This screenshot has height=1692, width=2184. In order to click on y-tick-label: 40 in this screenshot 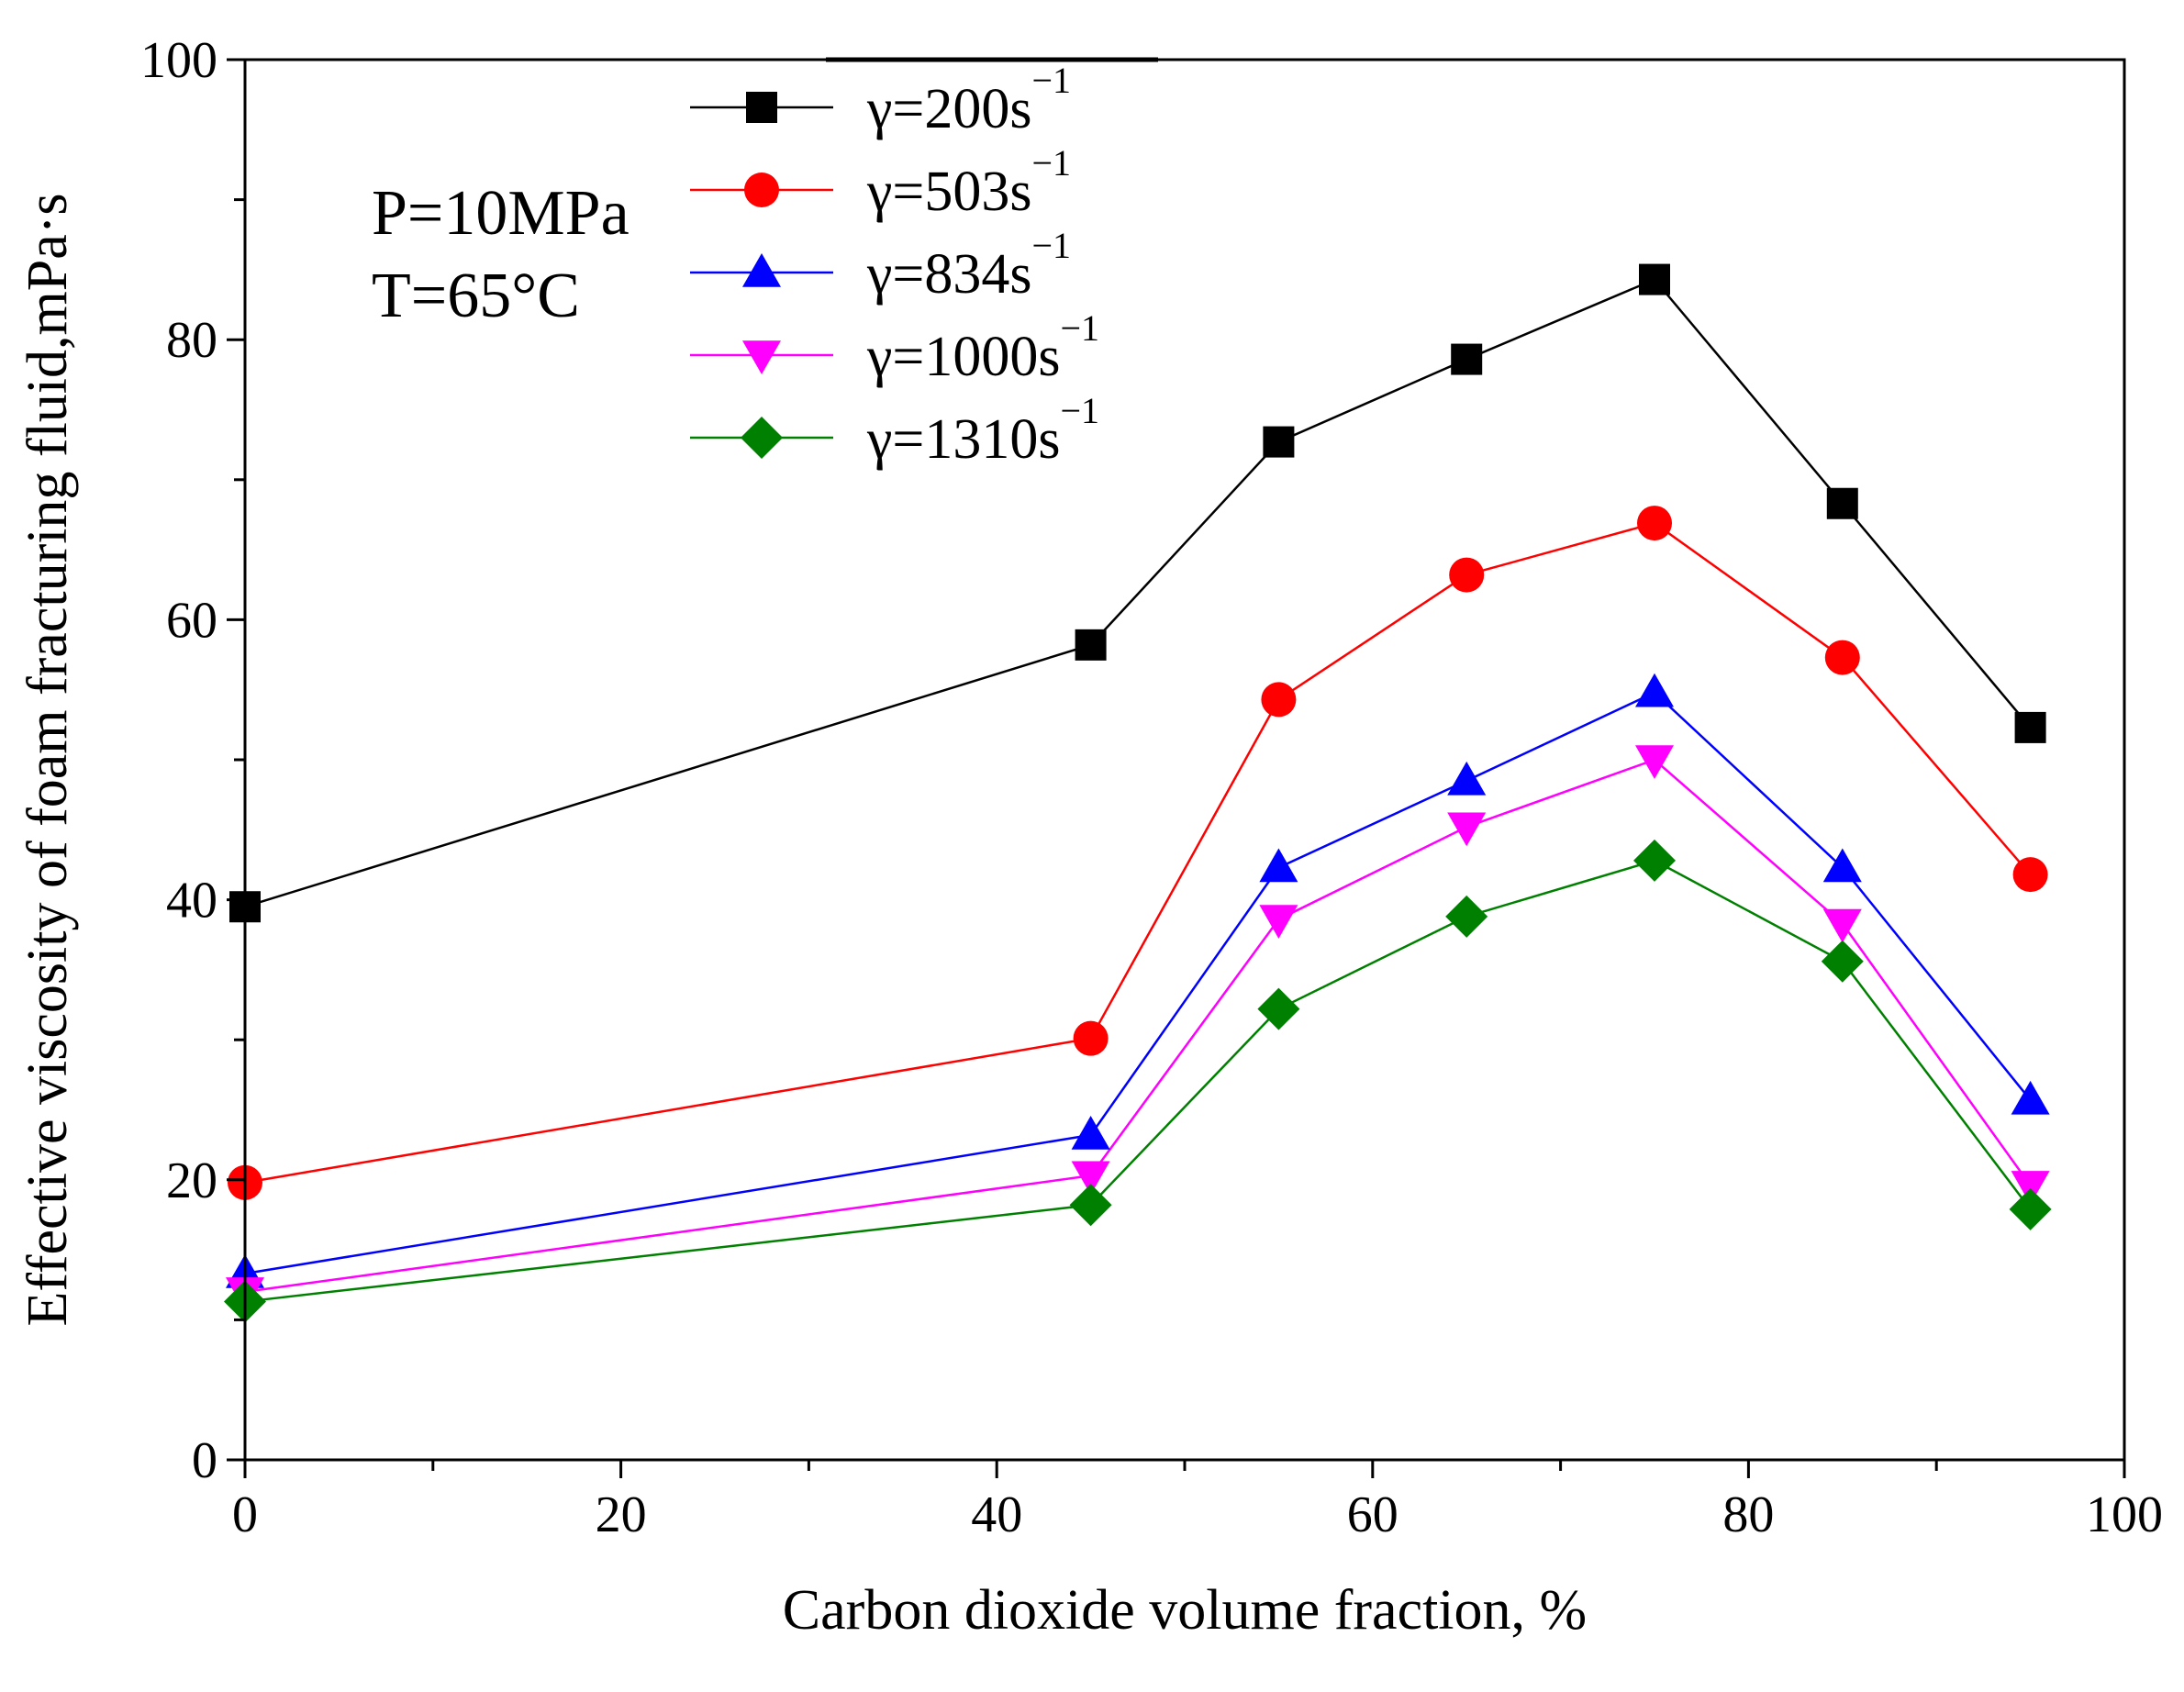, I will do `click(191, 901)`.